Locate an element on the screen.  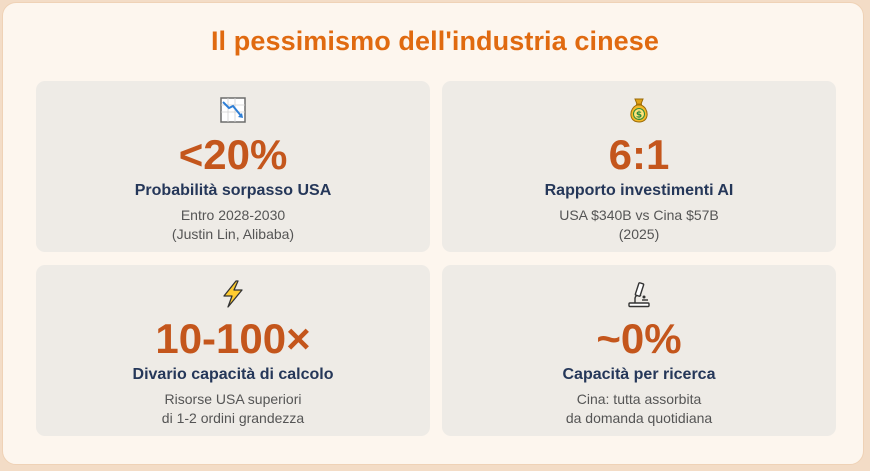
stat-detail-line: Risorse USA superiori is located at coordinates (233, 399).